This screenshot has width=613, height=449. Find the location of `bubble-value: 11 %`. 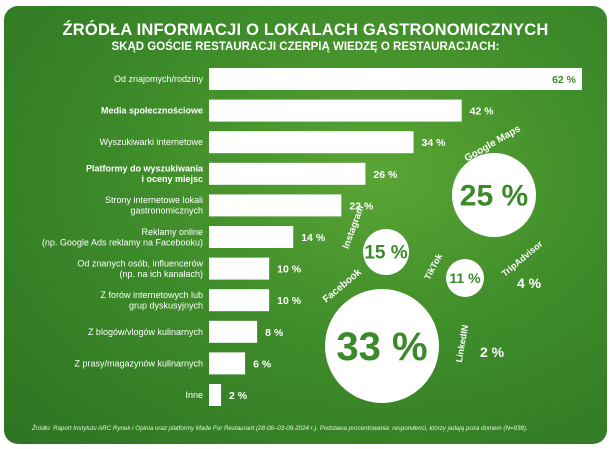

bubble-value: 11 % is located at coordinates (465, 278).